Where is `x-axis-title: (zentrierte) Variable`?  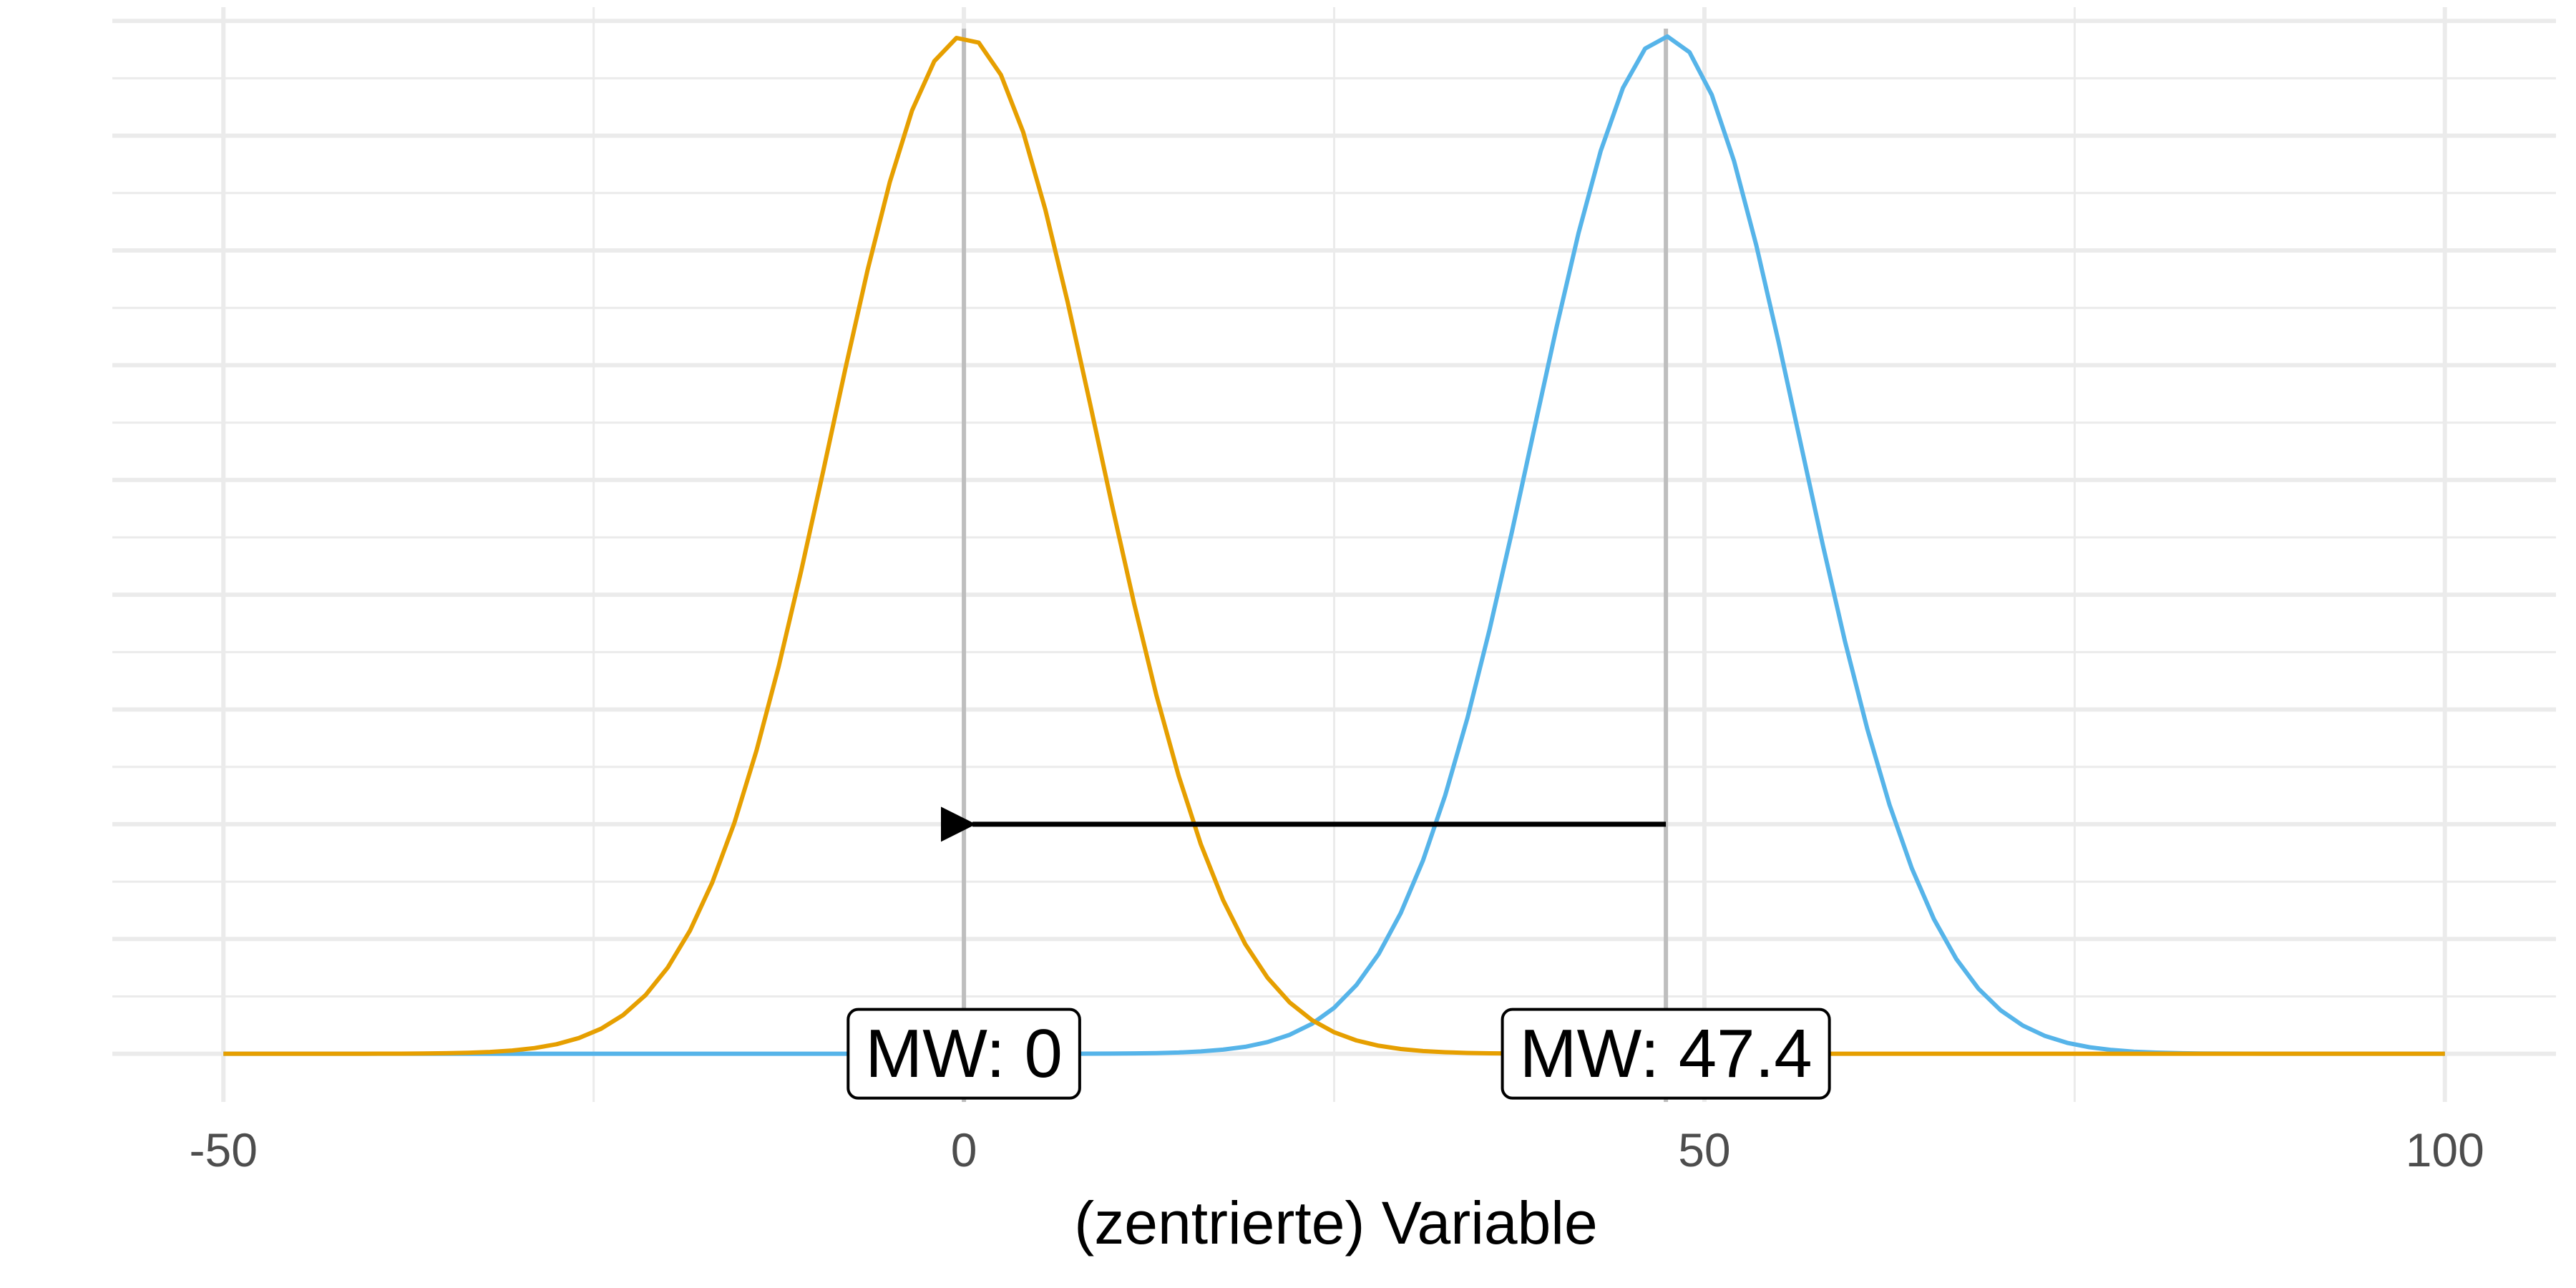 x-axis-title: (zentrierte) Variable is located at coordinates (1335, 1223).